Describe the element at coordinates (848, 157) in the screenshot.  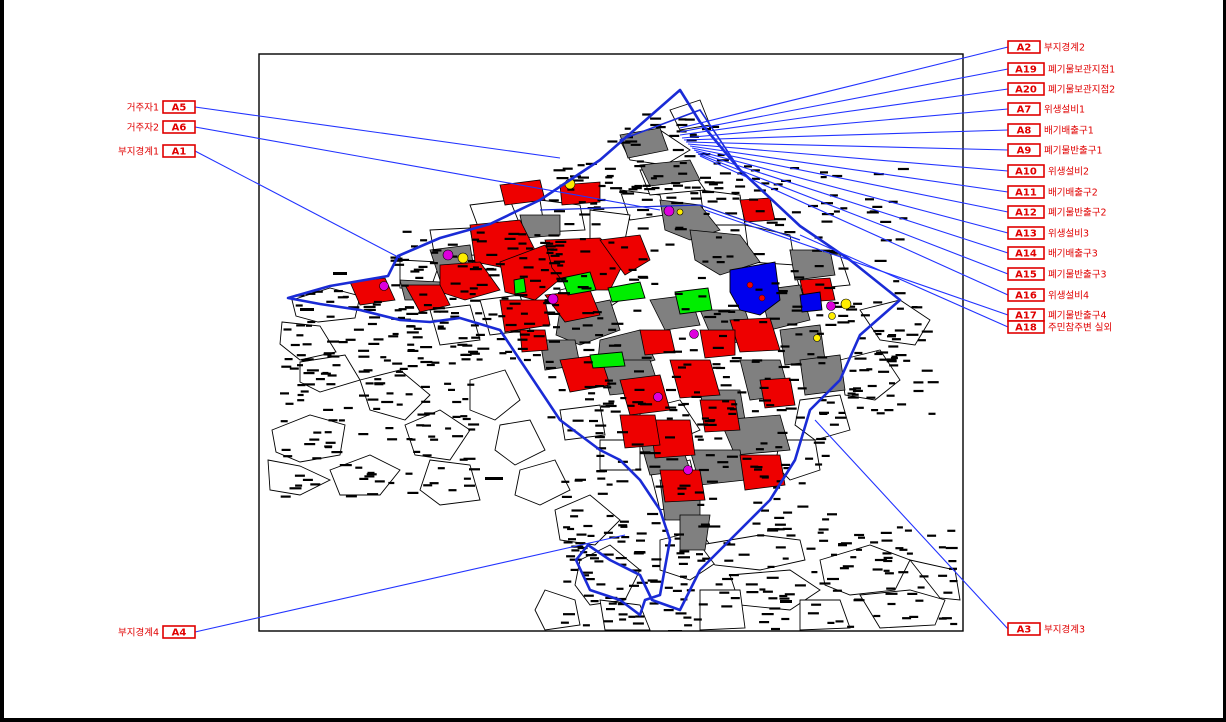
I see `leader-line-a10` at that location.